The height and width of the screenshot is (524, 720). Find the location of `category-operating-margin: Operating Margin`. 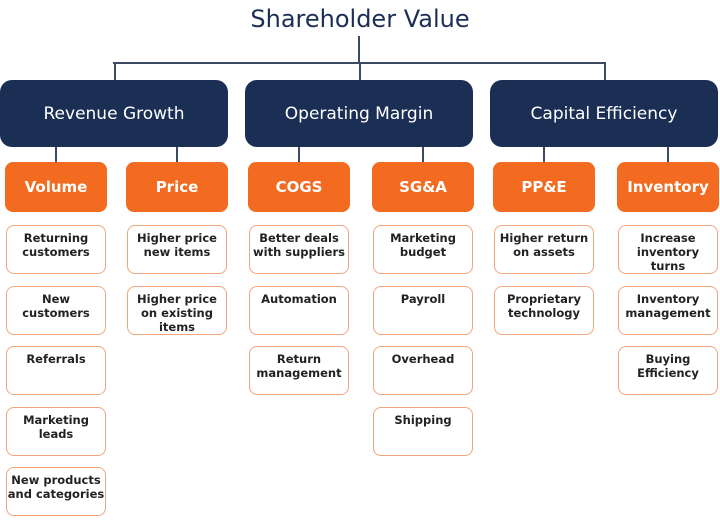

category-operating-margin: Operating Margin is located at coordinates (359, 113).